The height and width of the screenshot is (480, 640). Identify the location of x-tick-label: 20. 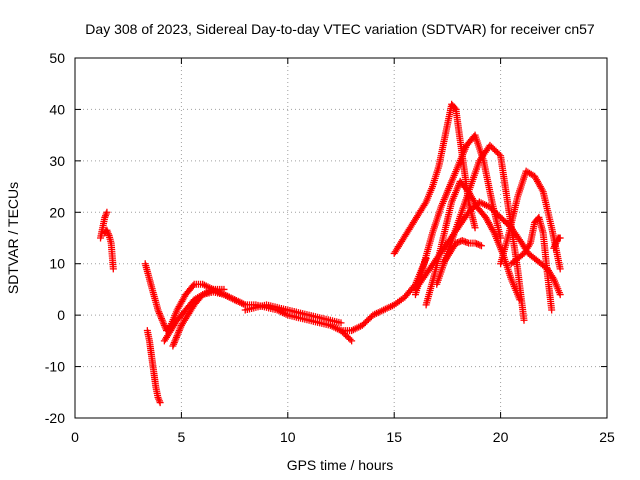
(501, 437).